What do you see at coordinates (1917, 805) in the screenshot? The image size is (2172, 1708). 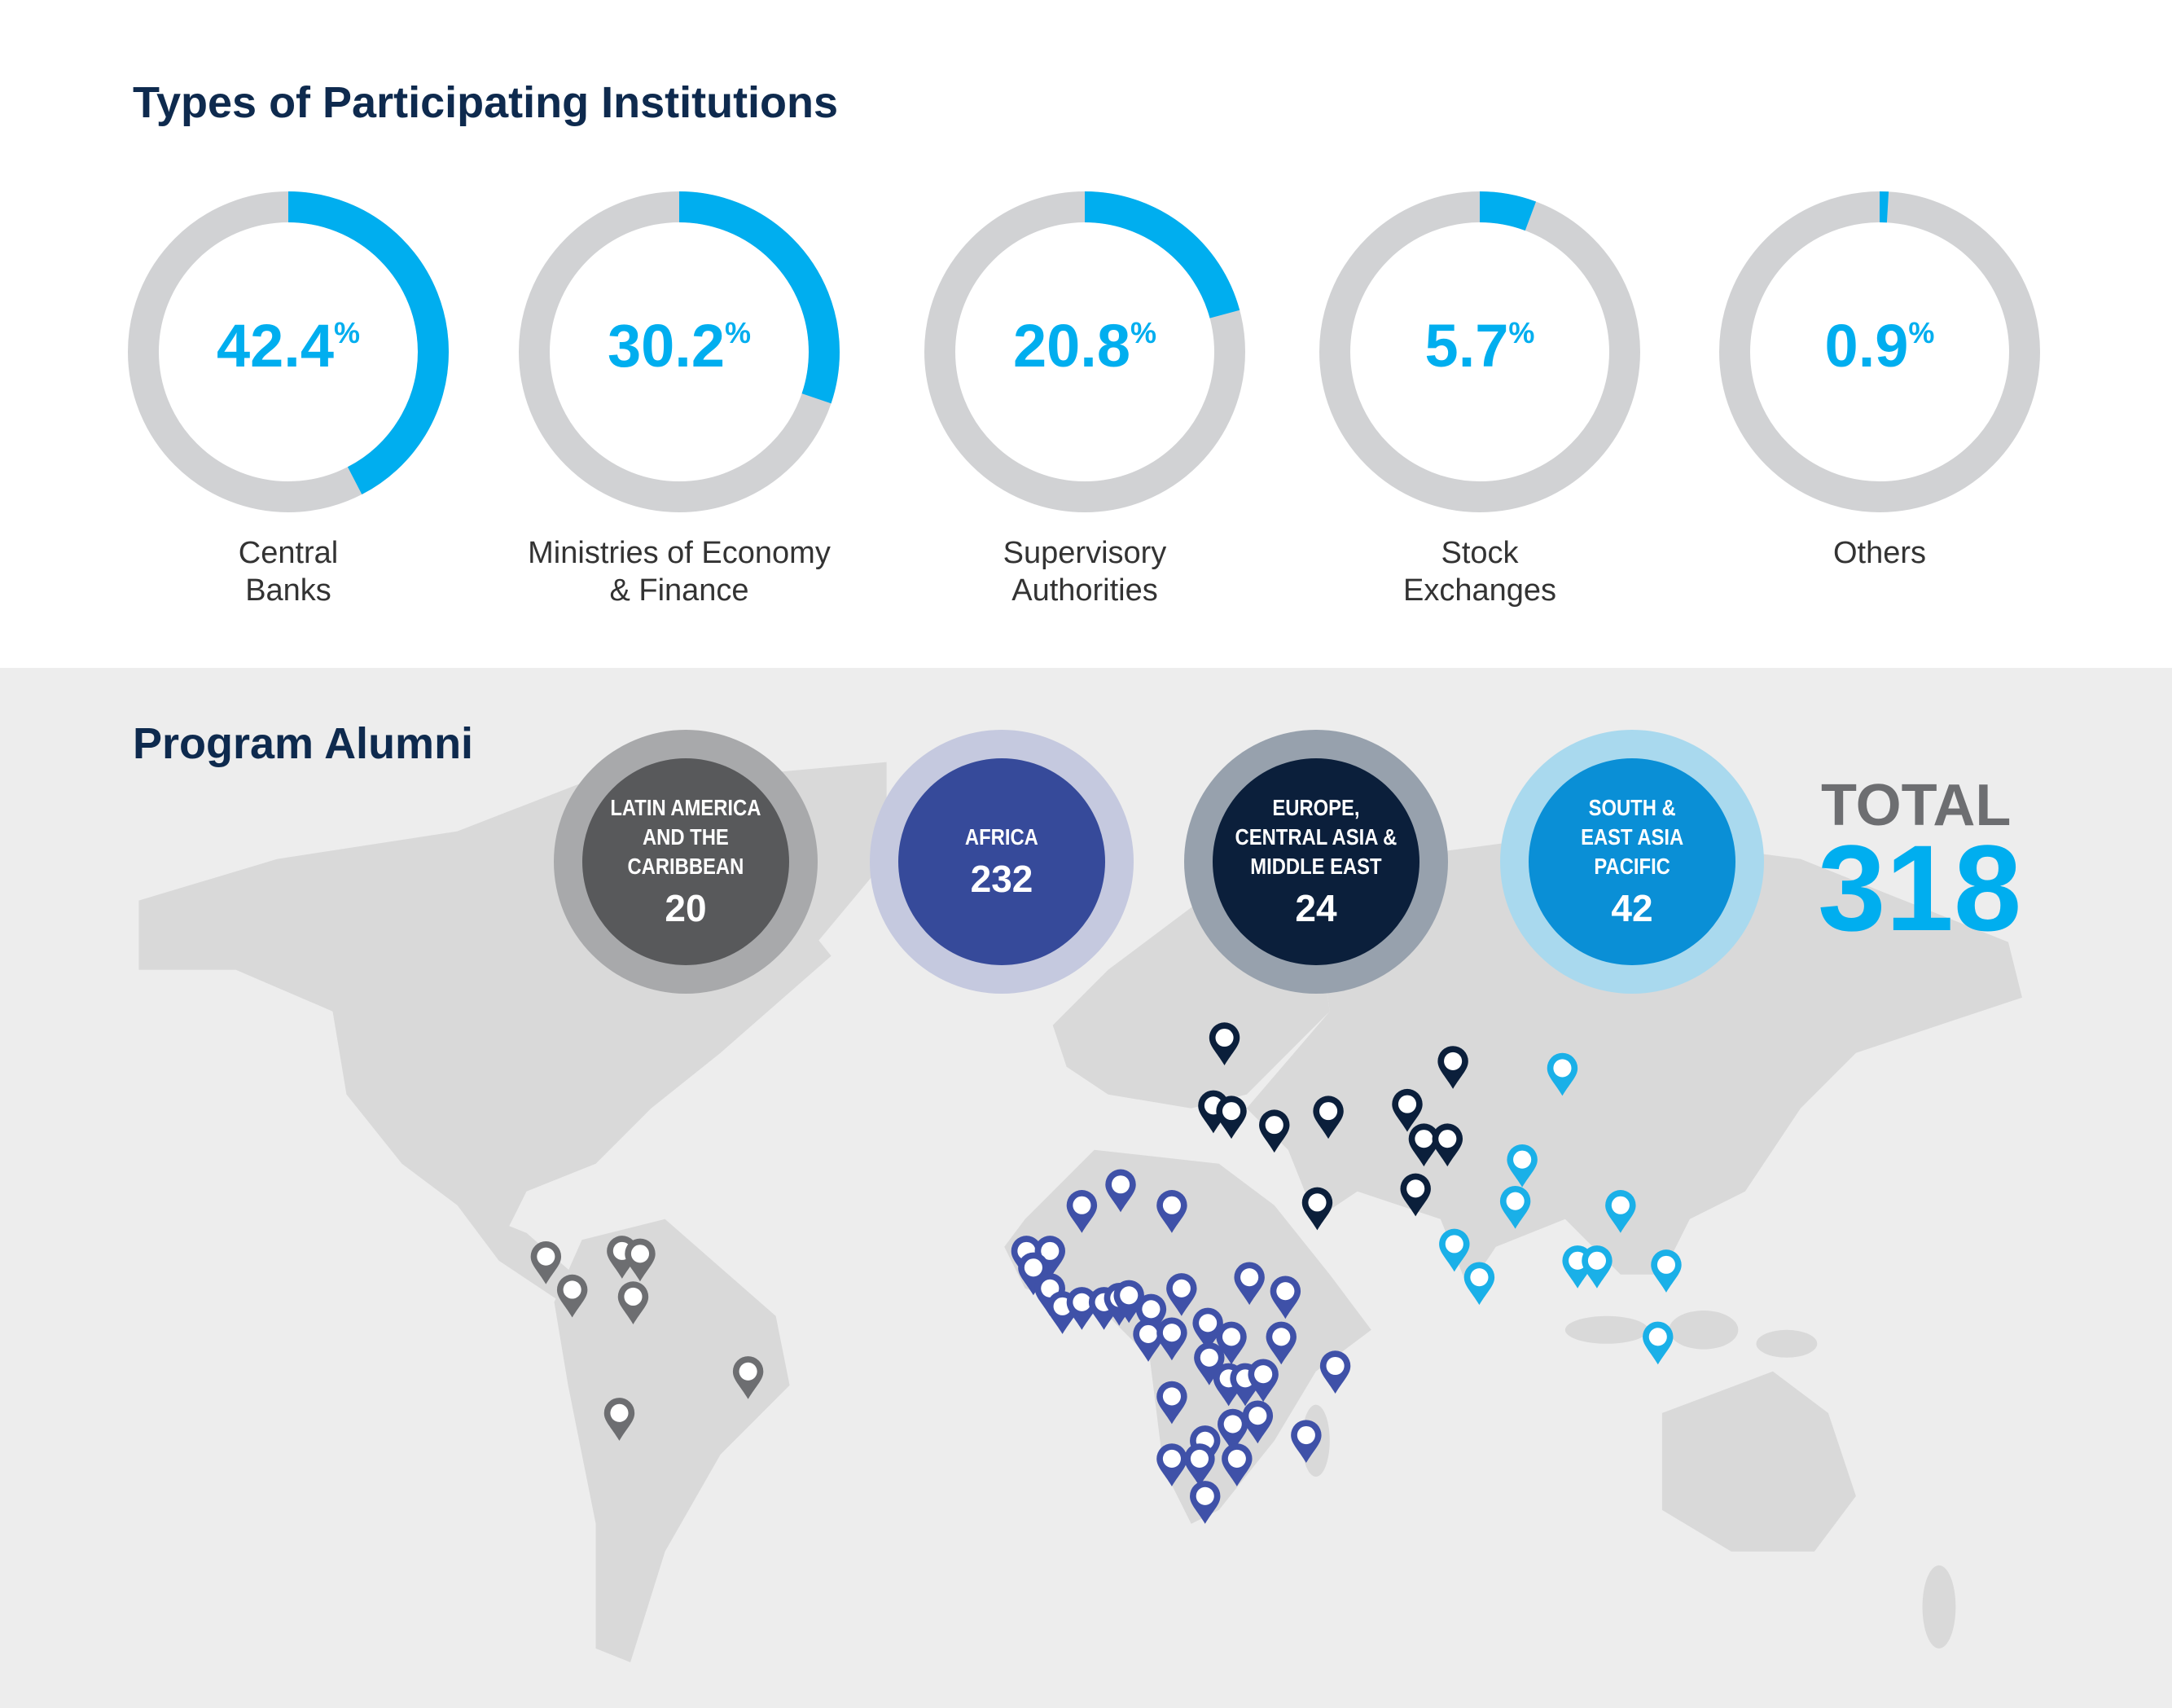 I see `total-label: TOTAL` at bounding box center [1917, 805].